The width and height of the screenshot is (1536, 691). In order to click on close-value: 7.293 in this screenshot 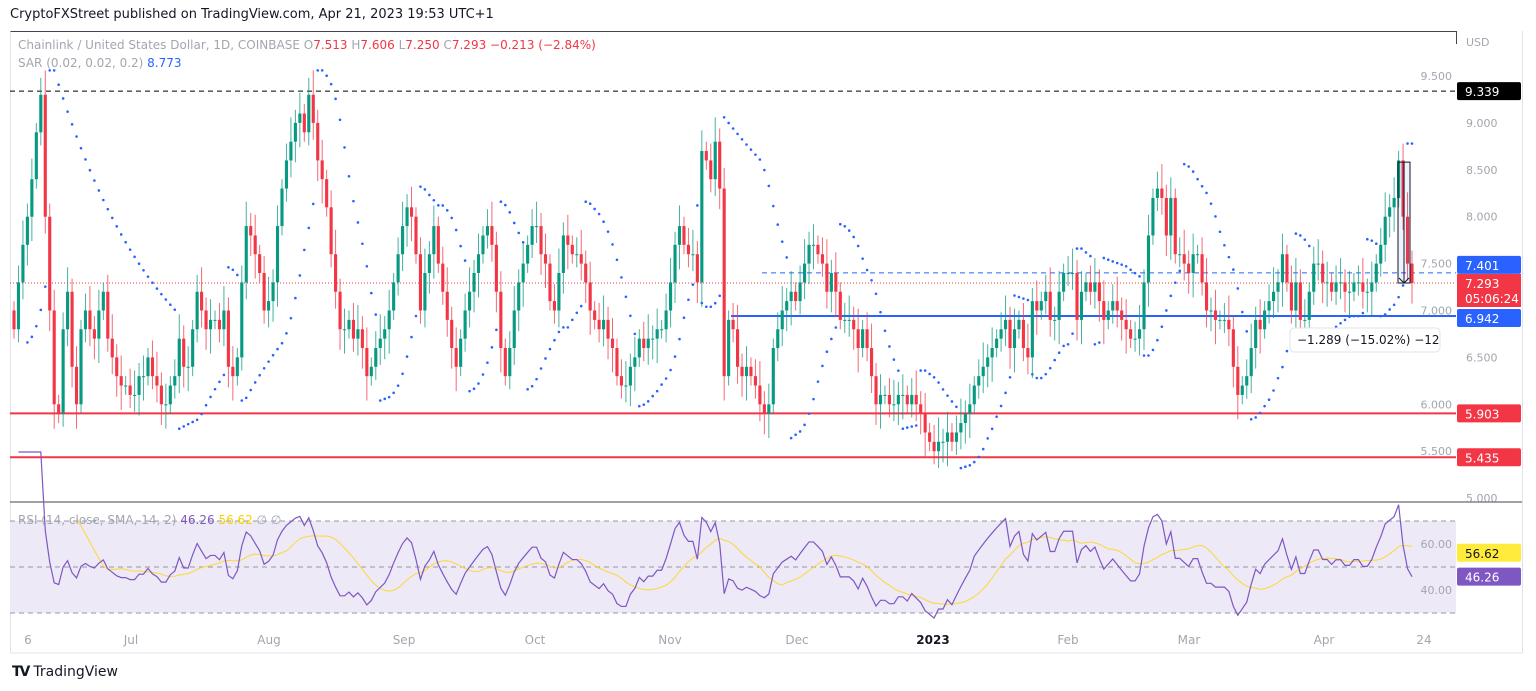, I will do `click(469, 45)`.